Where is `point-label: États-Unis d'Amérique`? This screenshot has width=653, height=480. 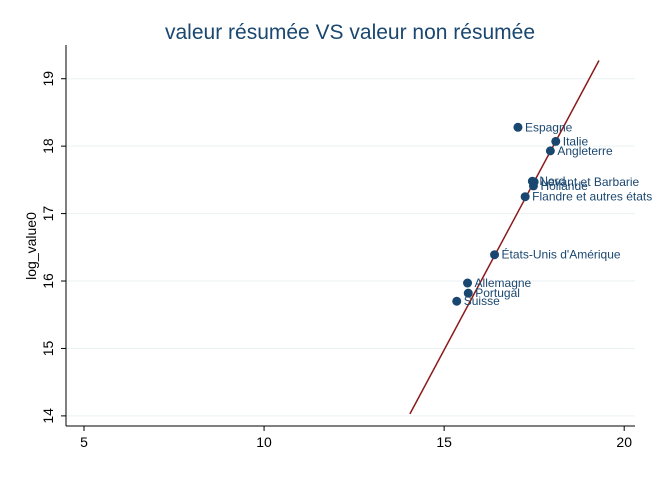 point-label: États-Unis d'Amérique is located at coordinates (561, 254).